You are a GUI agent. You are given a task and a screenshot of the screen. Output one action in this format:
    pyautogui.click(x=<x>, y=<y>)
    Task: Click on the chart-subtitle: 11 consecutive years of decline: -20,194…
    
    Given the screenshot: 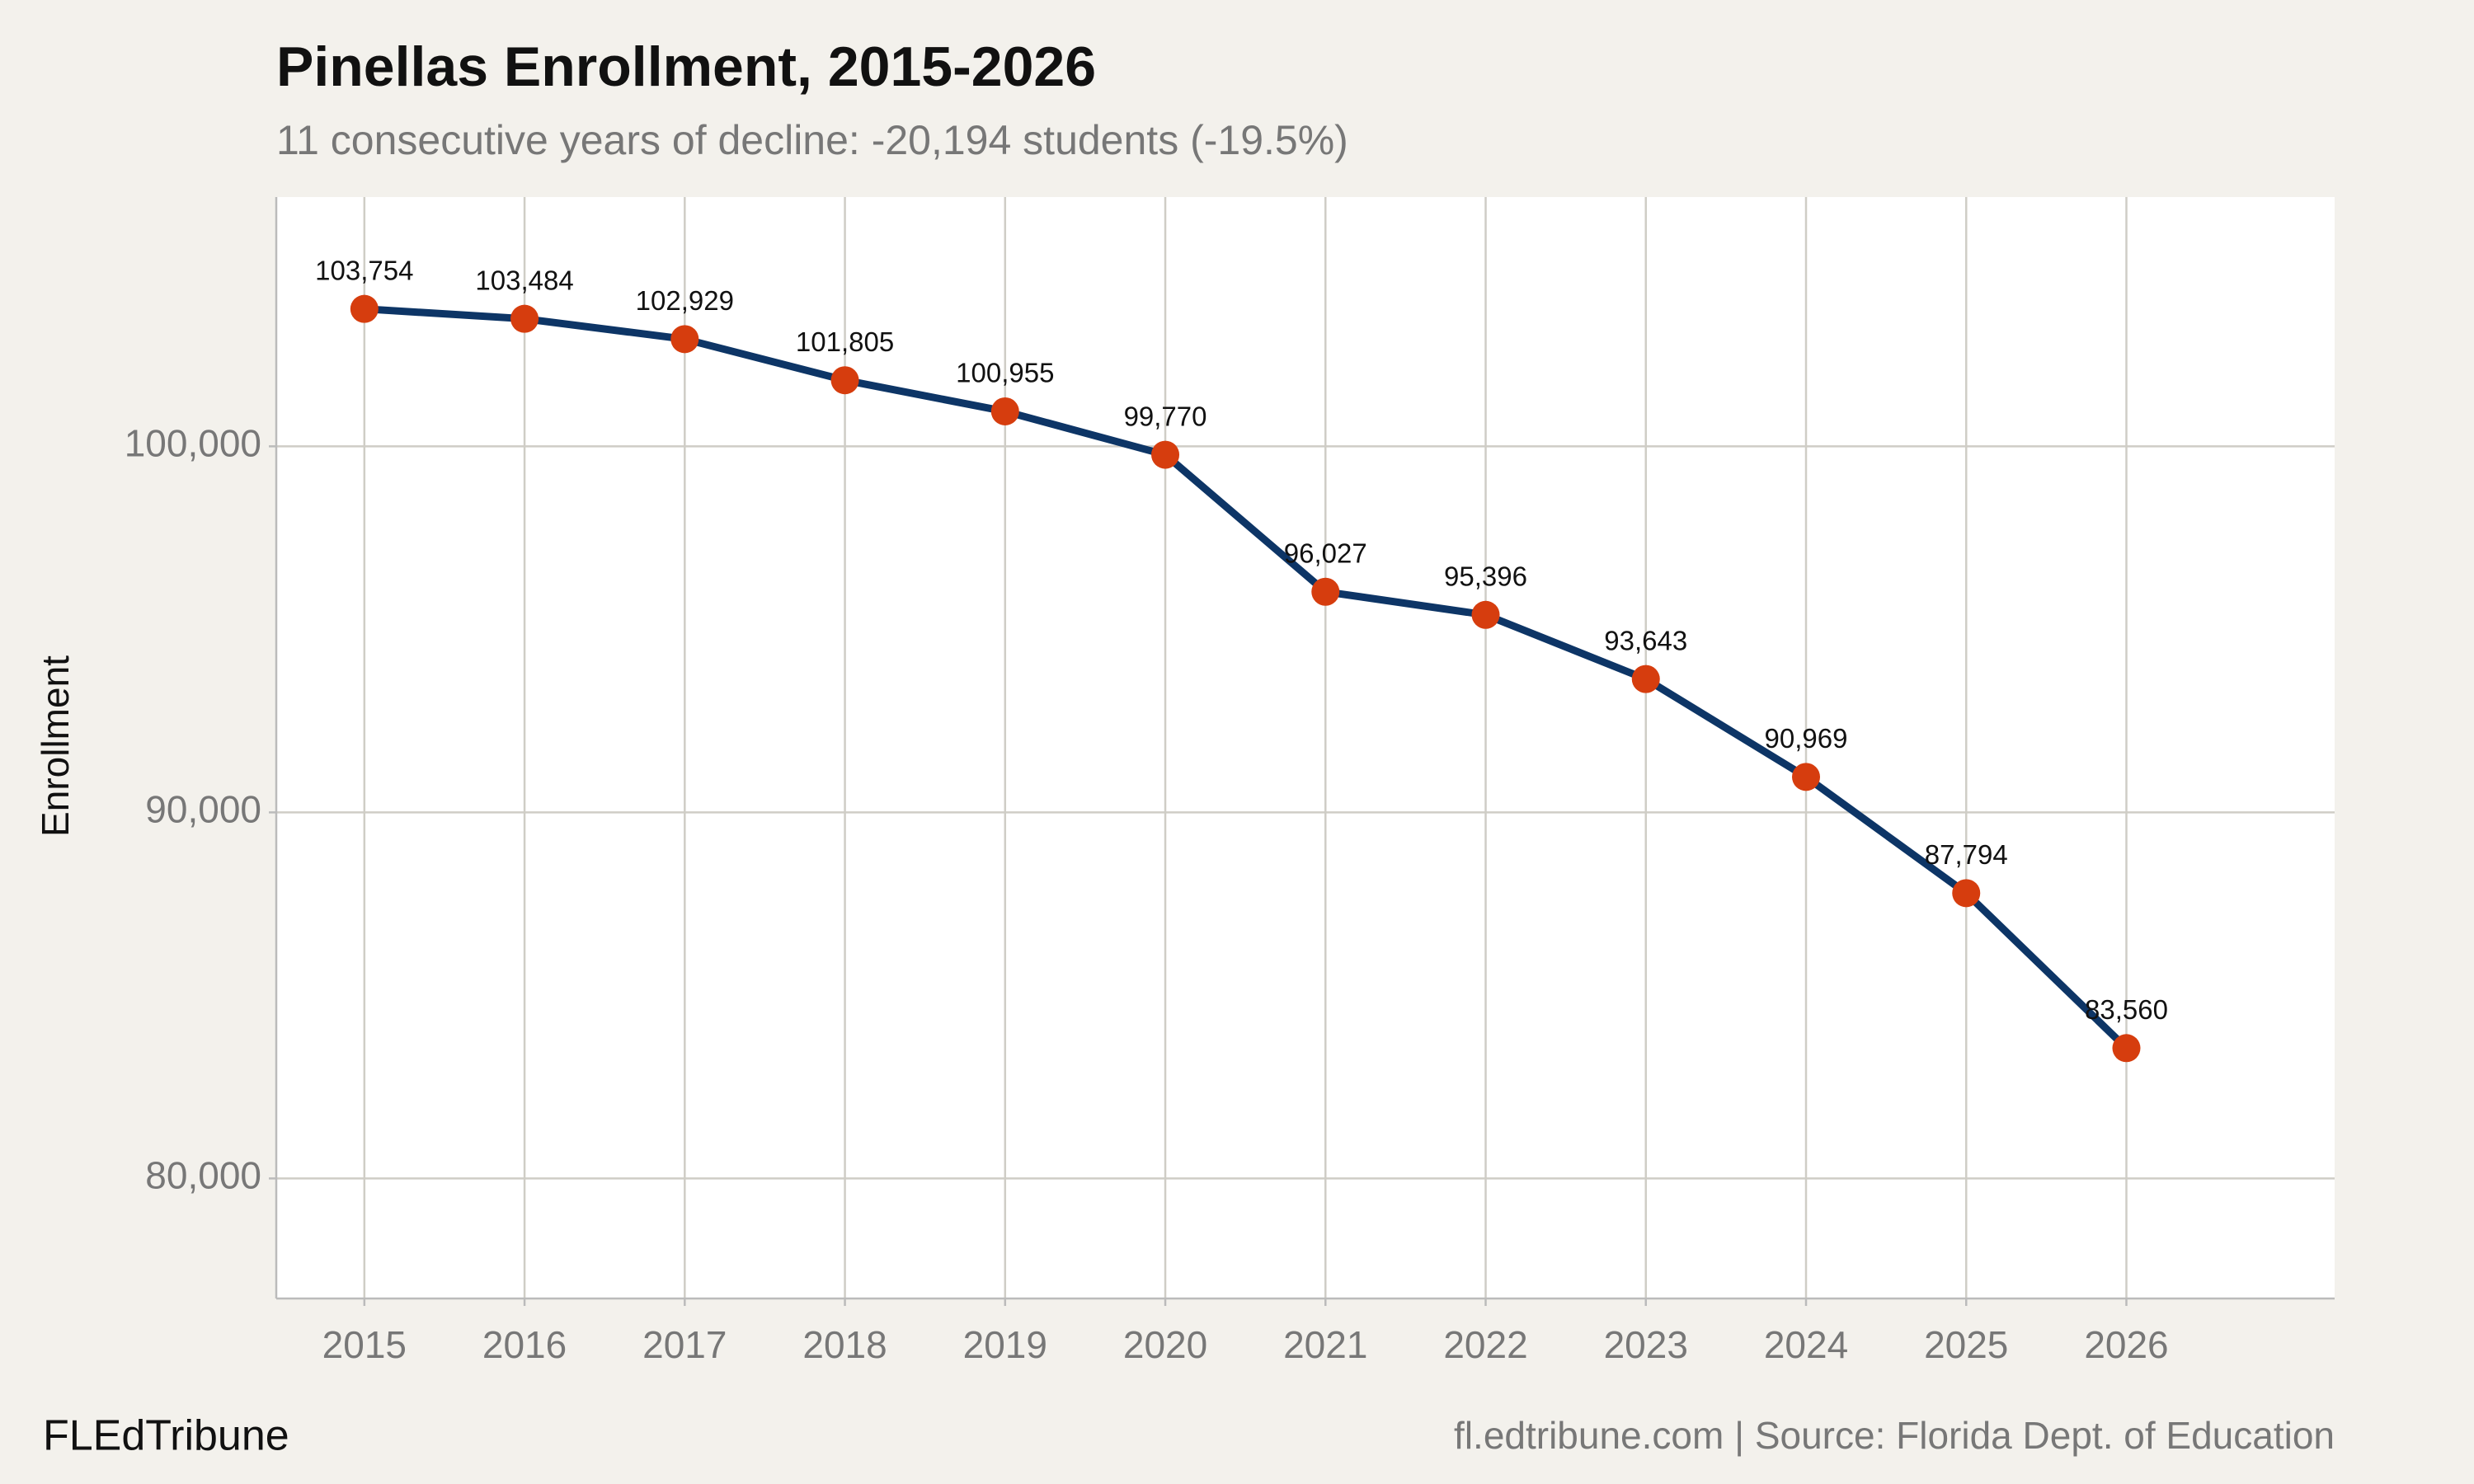 What is the action you would take?
    pyautogui.click(x=812, y=140)
    